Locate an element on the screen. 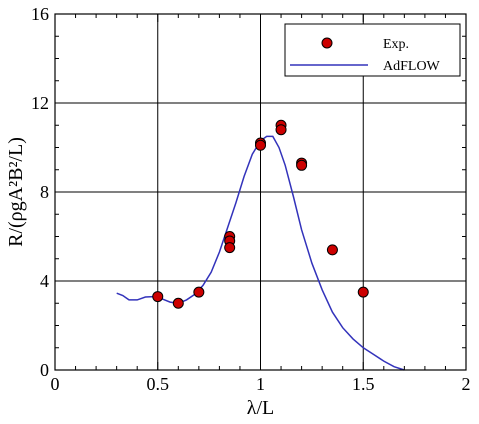 This screenshot has width=479, height=424. x-tick-label: 2 is located at coordinates (466, 384).